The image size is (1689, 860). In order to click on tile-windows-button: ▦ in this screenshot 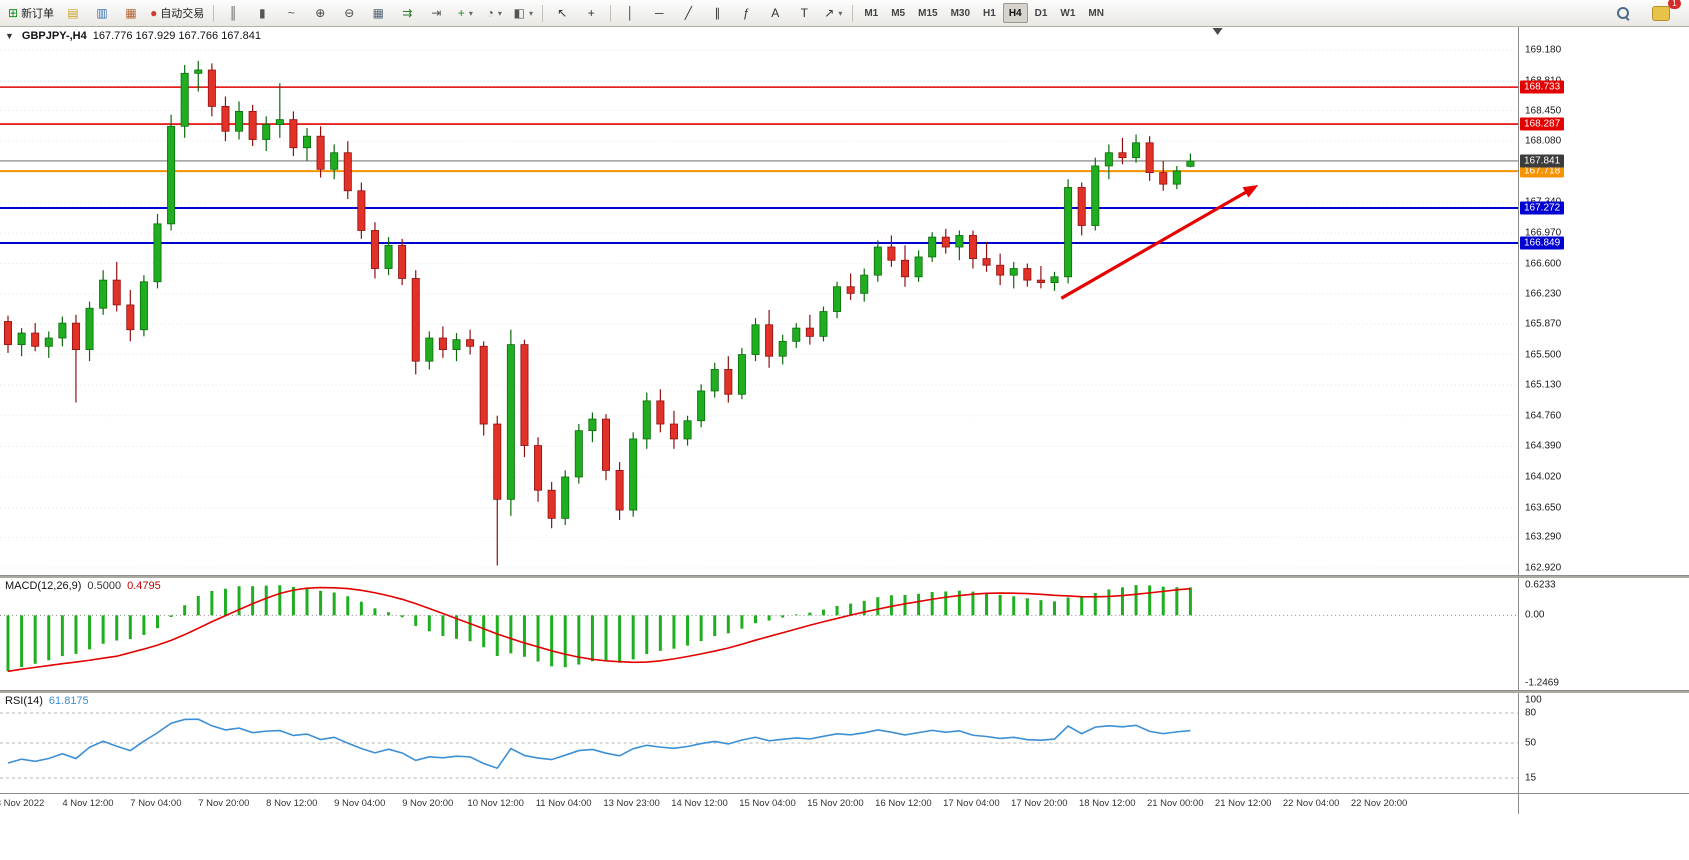, I will do `click(378, 13)`.